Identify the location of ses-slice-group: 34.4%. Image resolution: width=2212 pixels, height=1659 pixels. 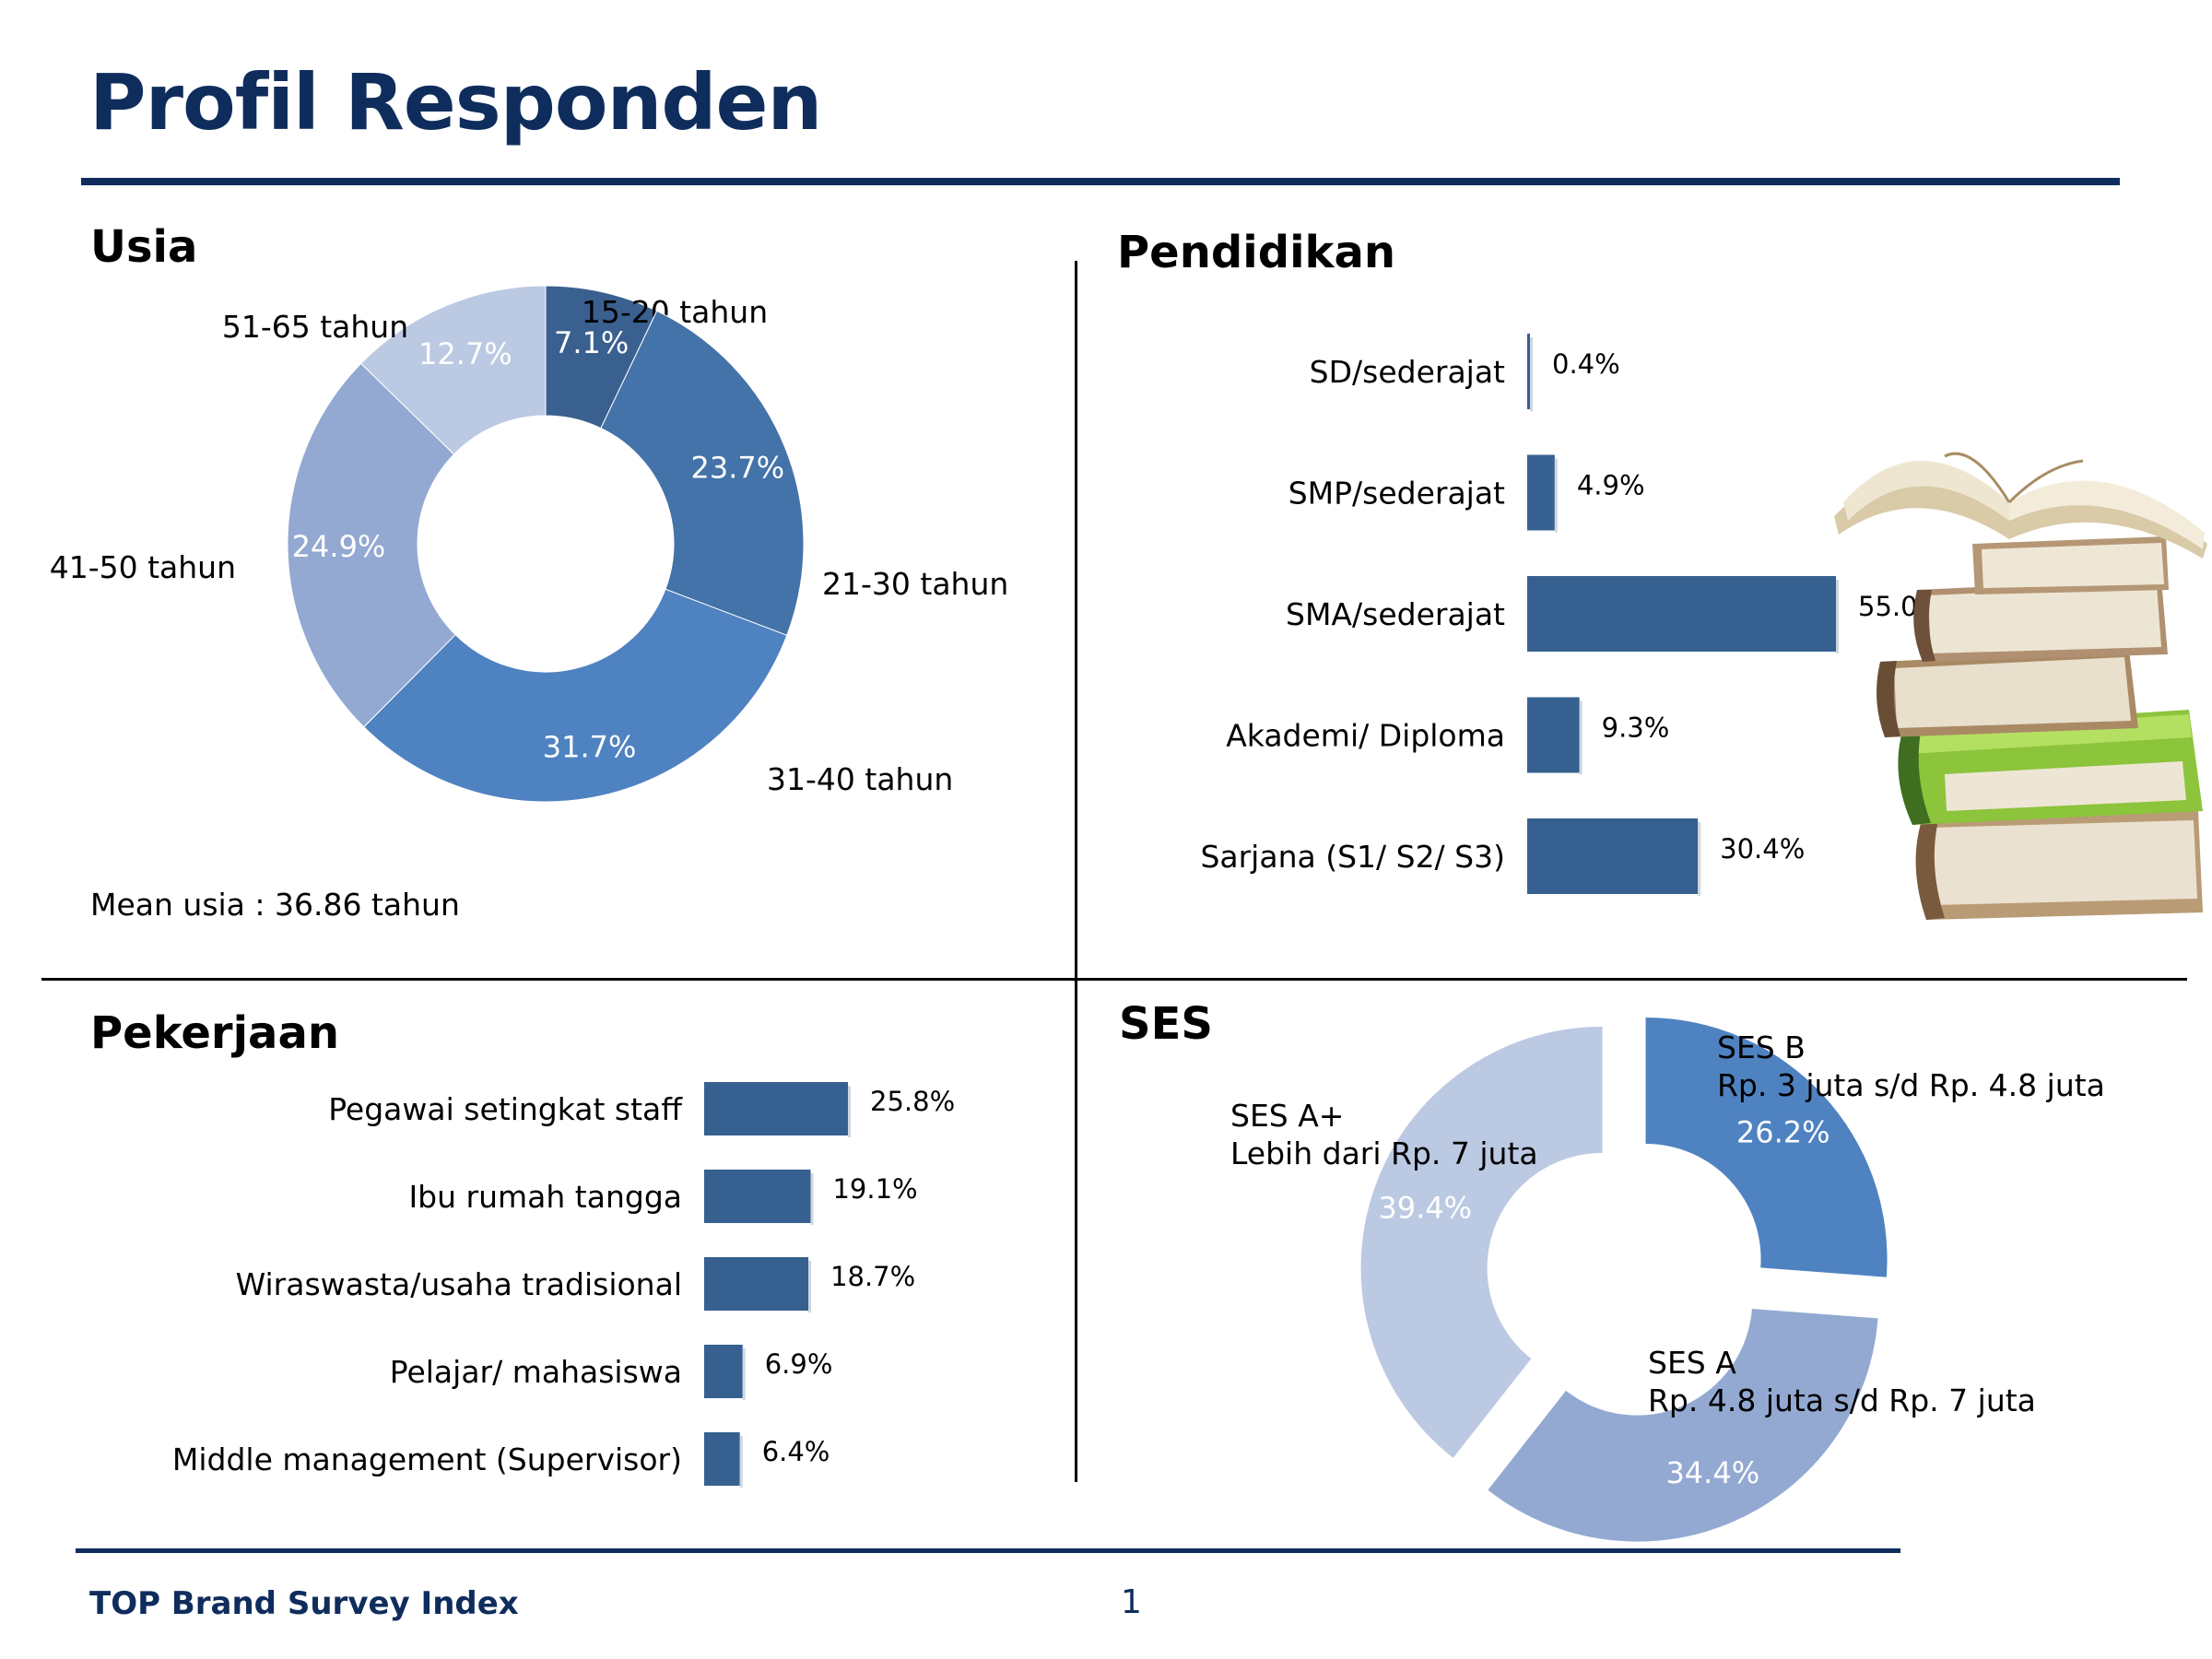
(1683, 1425).